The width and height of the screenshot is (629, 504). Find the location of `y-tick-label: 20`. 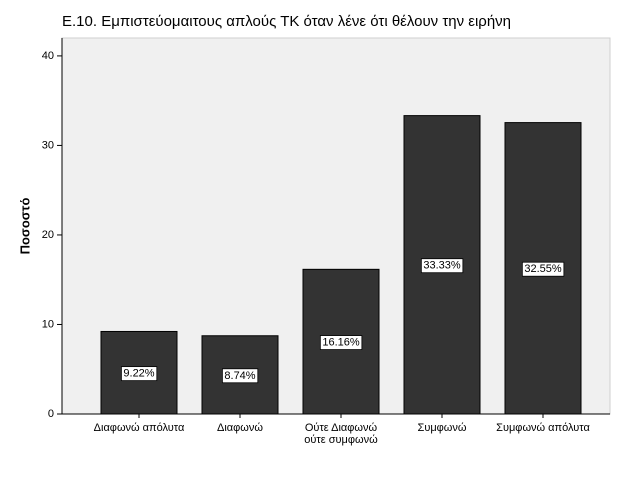

y-tick-label: 20 is located at coordinates (48, 235).